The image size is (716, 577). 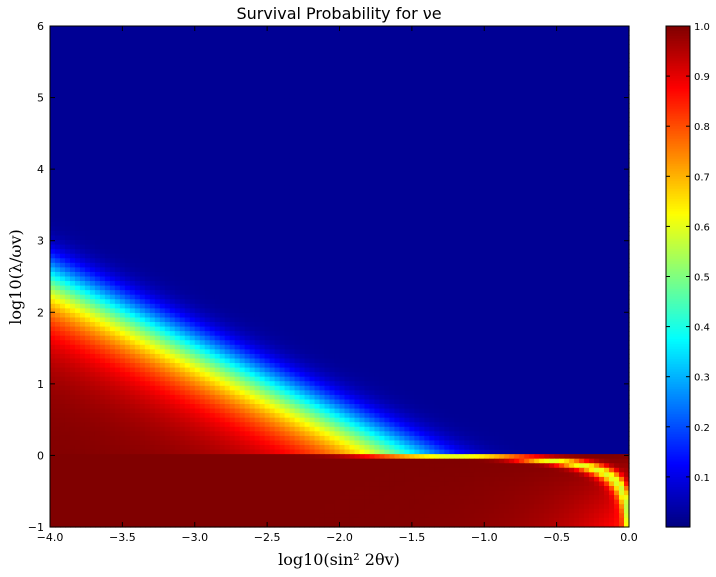 I want to click on colorbar-ticks: 0.1 0.2 0.3 0.4 0.5 0.6 0.7 0.8 0.9 1.0, so click(x=688, y=253).